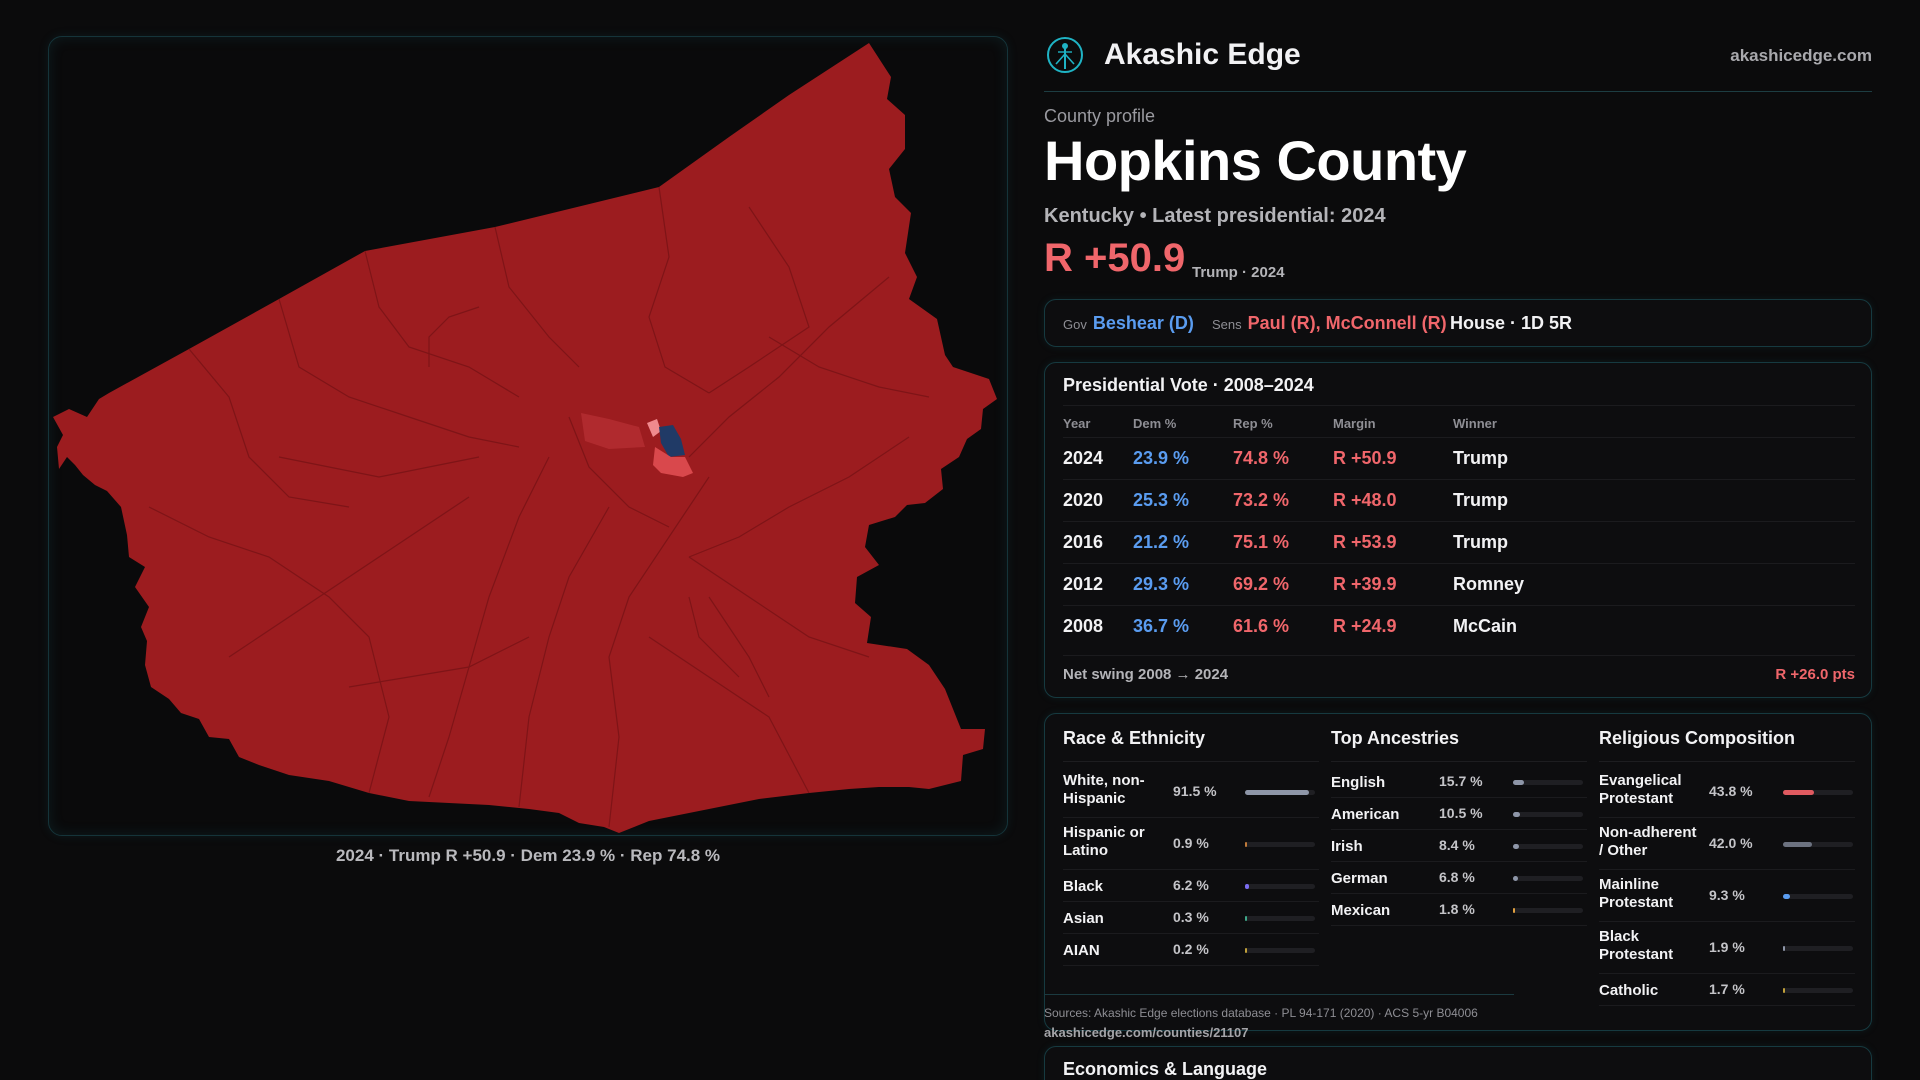  I want to click on table-row: 2020 25.3 % 73.2 % R +48.0 Trump, so click(1459, 500).